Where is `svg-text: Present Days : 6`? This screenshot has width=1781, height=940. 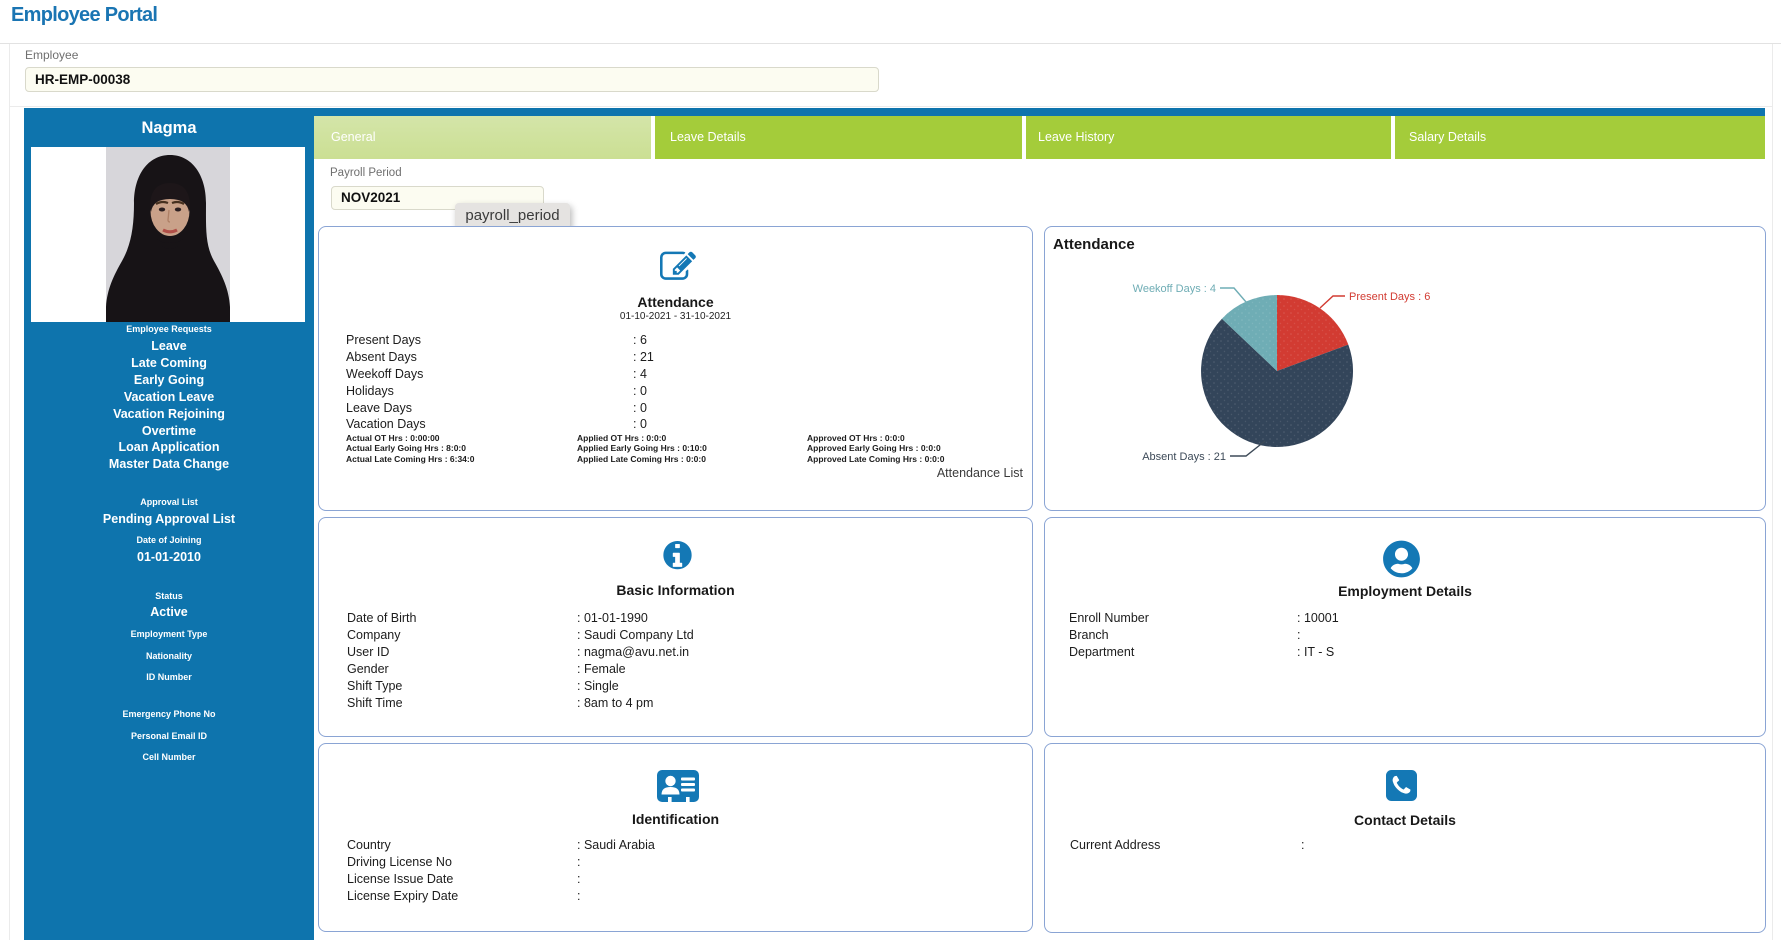
svg-text: Present Days : 6 is located at coordinates (1389, 297).